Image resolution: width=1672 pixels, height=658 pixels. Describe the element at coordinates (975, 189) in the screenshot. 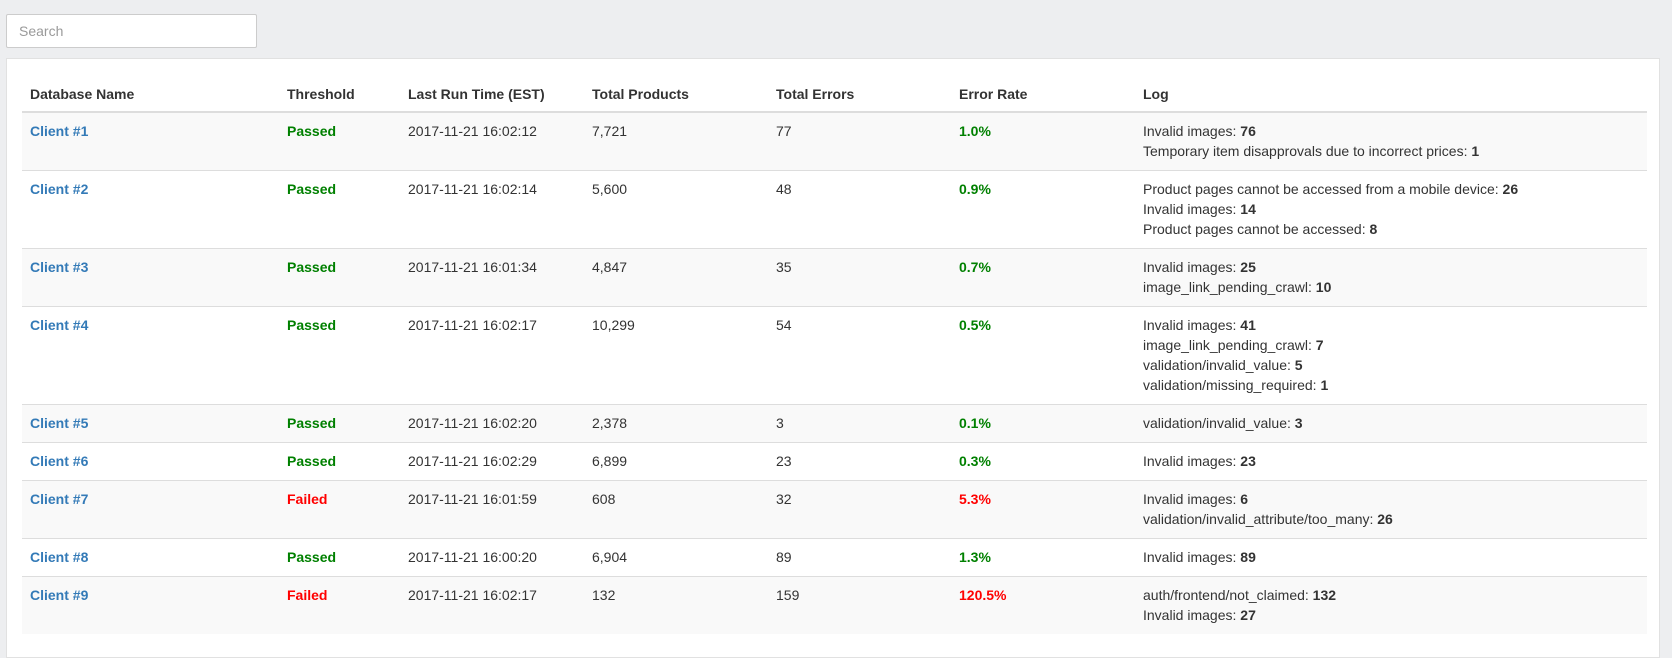

I see `error-rate-value: 0.9%` at that location.